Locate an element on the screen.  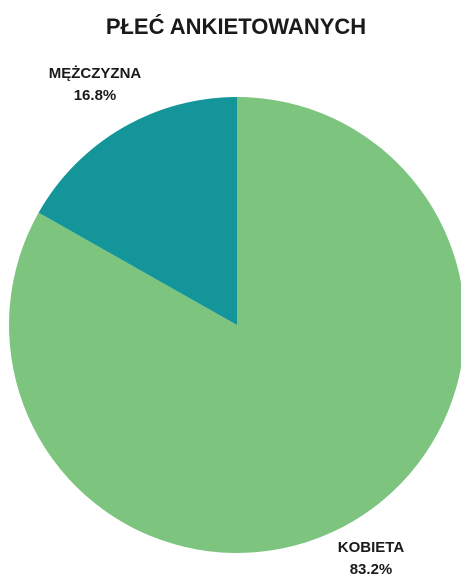
slice-value-label: 16.8% is located at coordinates (95, 95).